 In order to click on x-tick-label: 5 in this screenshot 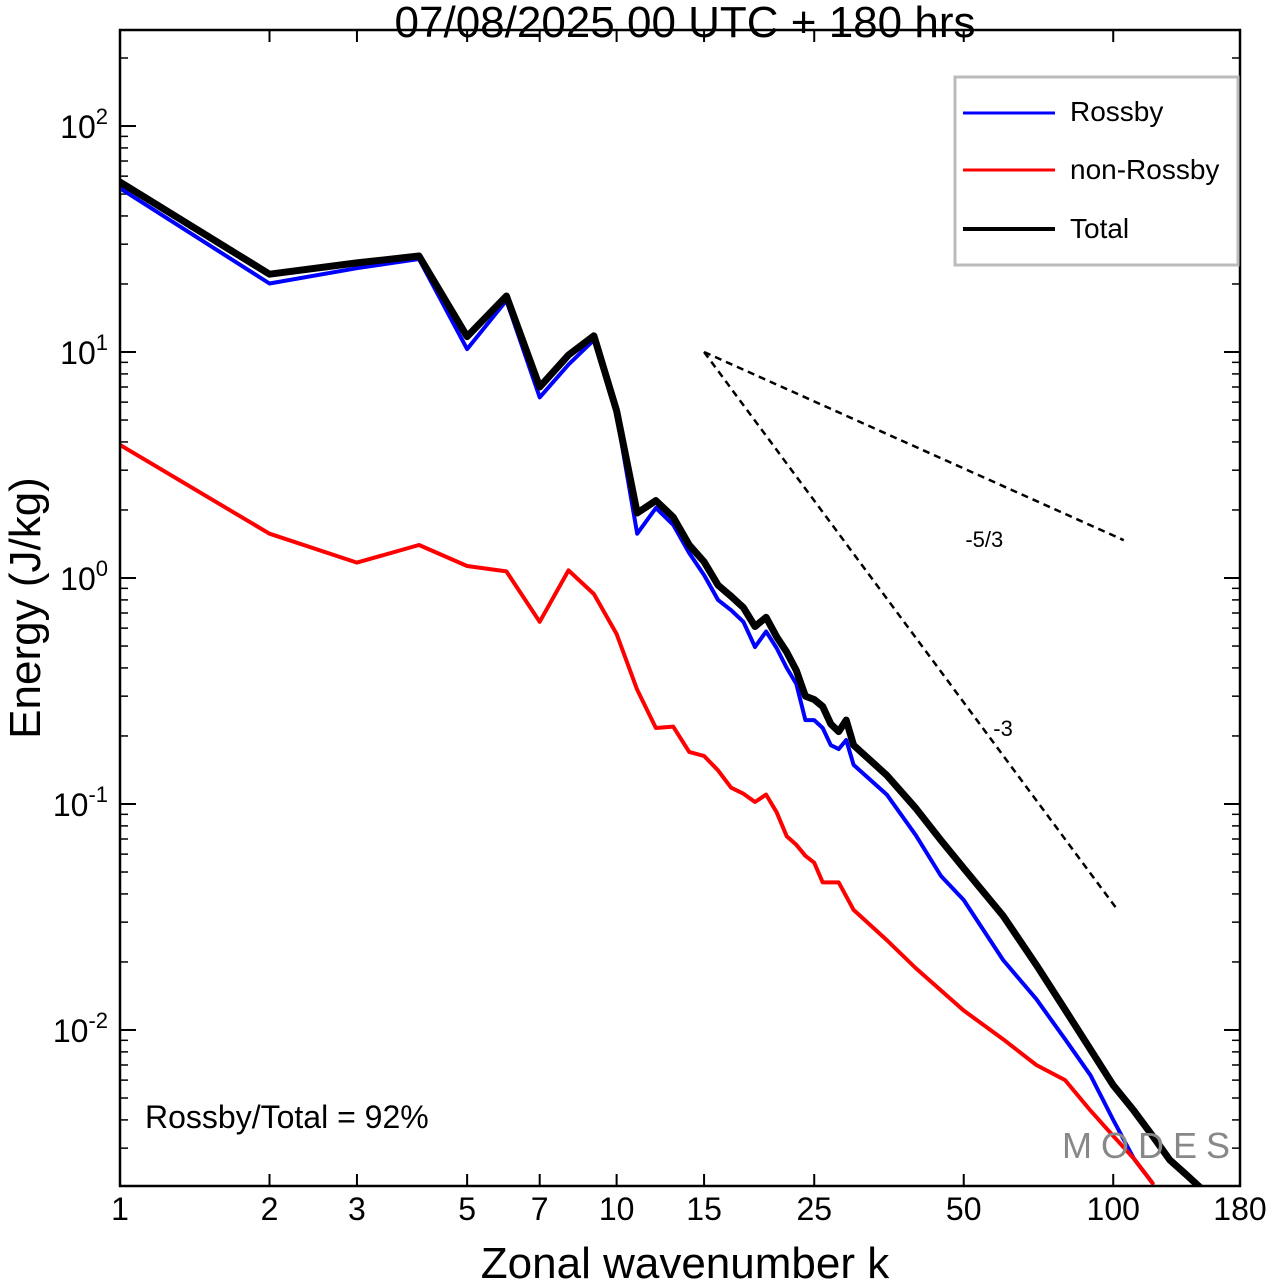, I will do `click(467, 1209)`.